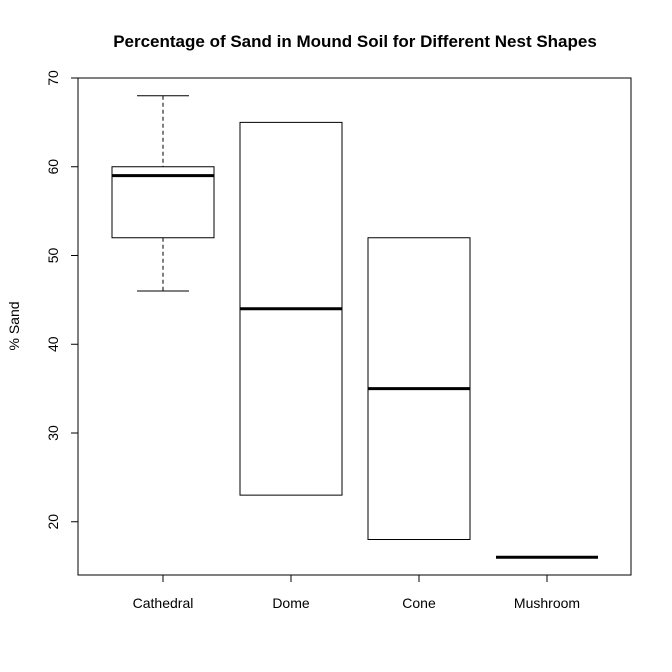 The width and height of the screenshot is (672, 672). I want to click on y-tick-label: 40, so click(53, 344).